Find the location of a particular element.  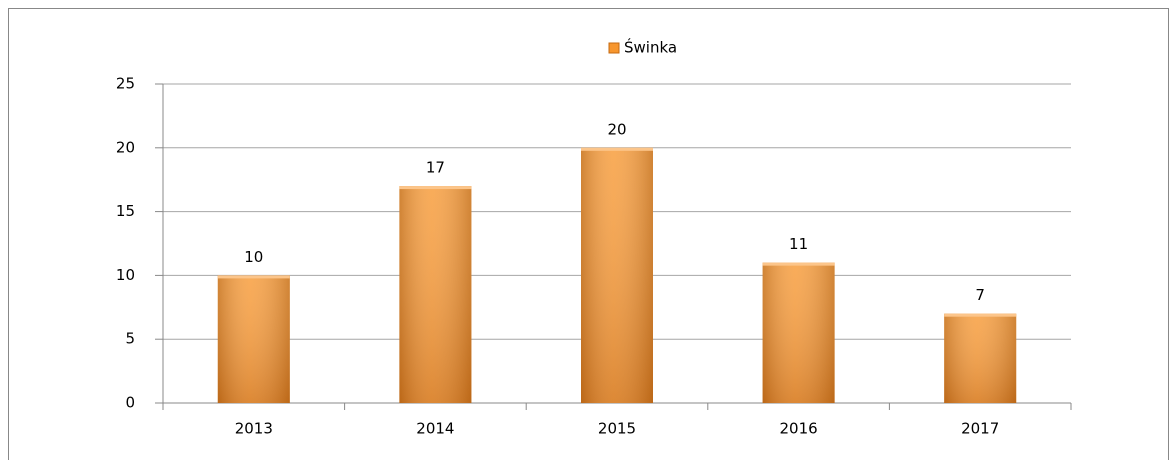

y-tick-label: 15 is located at coordinates (125, 211).